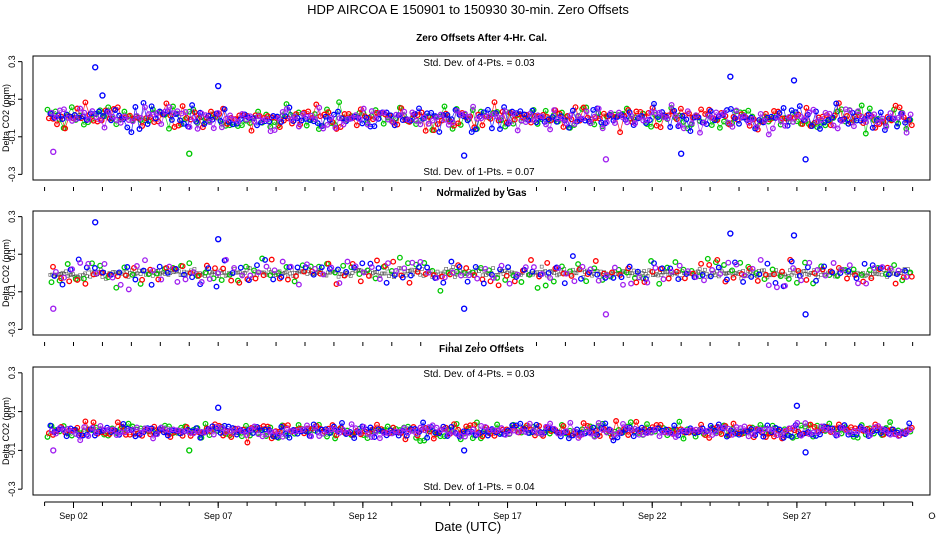 This screenshot has width=936, height=540. Describe the element at coordinates (481, 193) in the screenshot. I see `panel-title: Normalized by Gas` at that location.